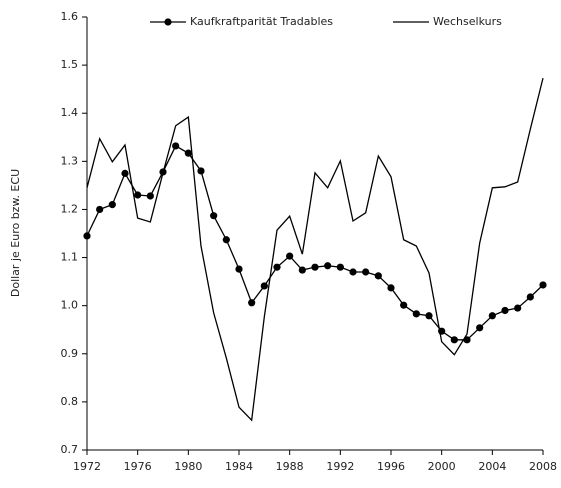  What do you see at coordinates (168, 22) in the screenshot?
I see `legend-marker` at bounding box center [168, 22].